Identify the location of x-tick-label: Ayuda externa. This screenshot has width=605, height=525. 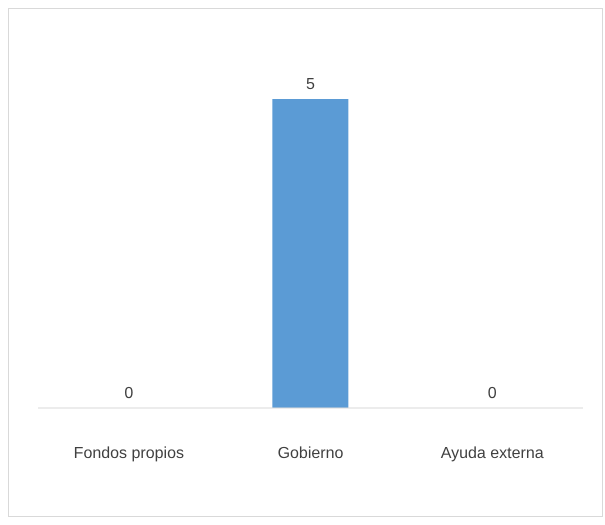
(492, 453).